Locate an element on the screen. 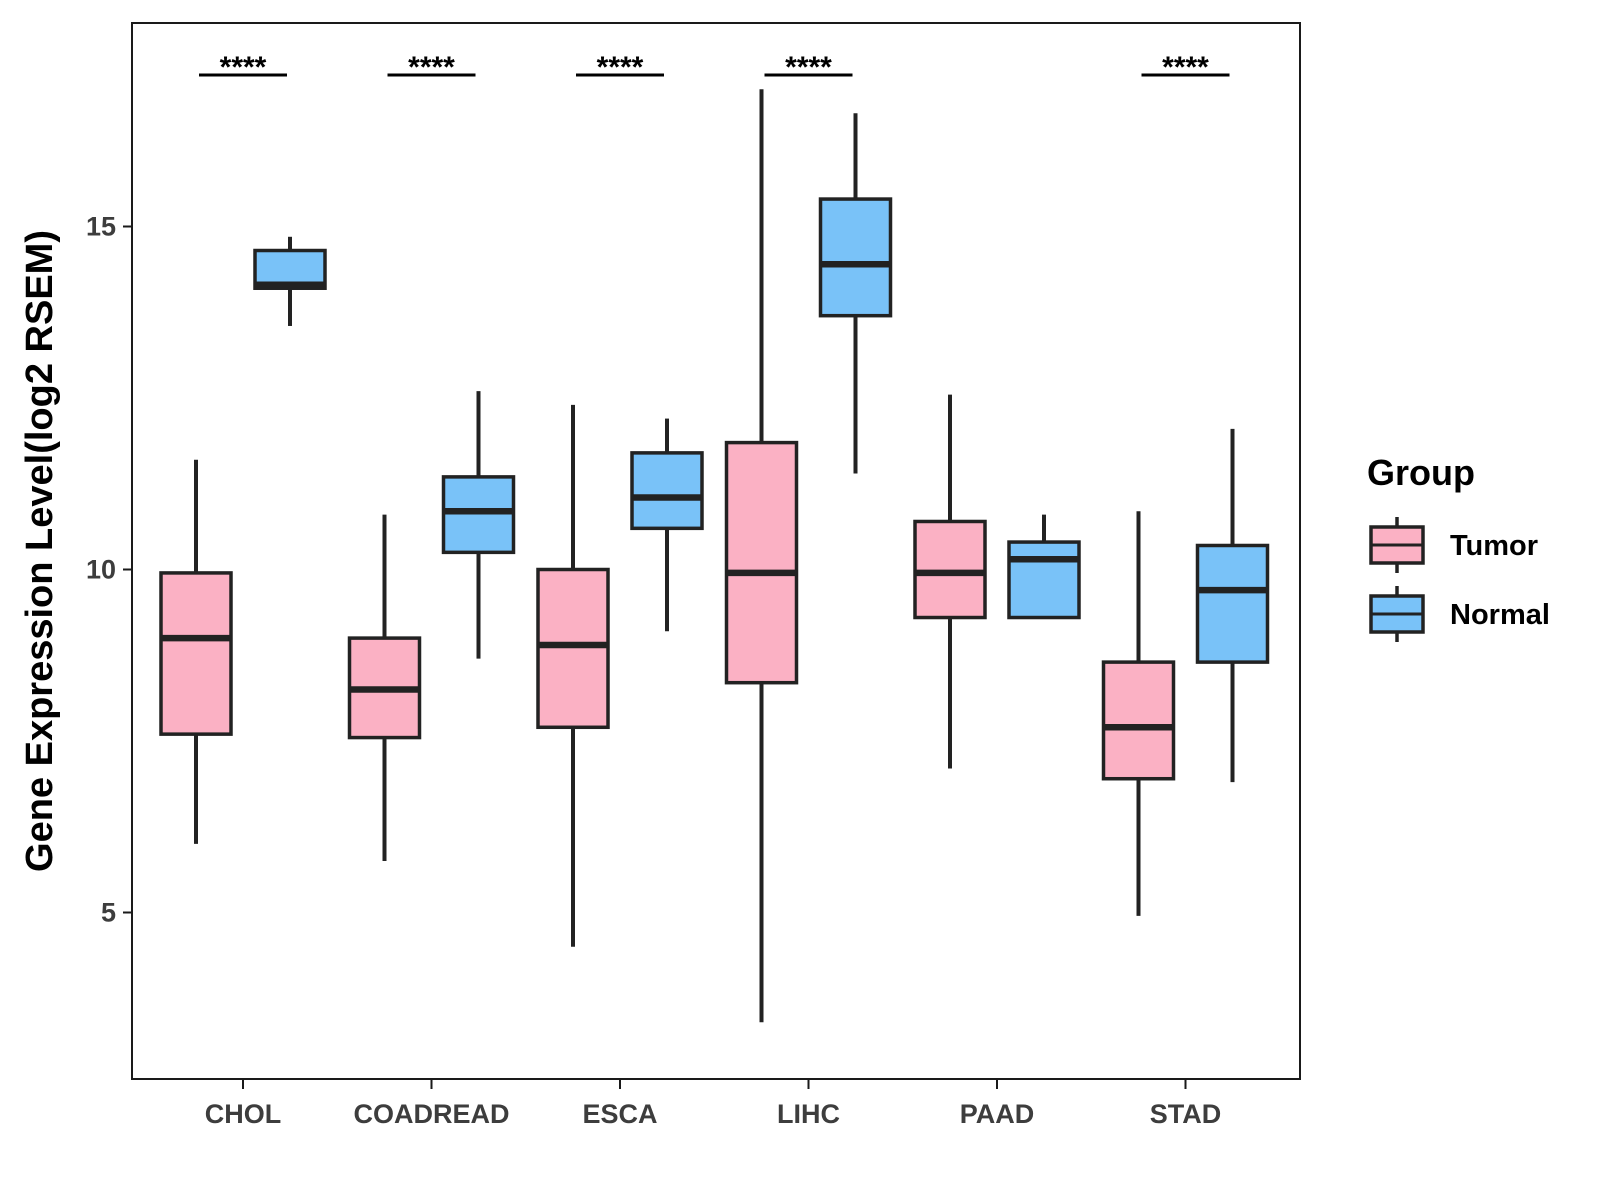 This screenshot has height=1200, width=1600. legend-label: Tumor is located at coordinates (1494, 546).